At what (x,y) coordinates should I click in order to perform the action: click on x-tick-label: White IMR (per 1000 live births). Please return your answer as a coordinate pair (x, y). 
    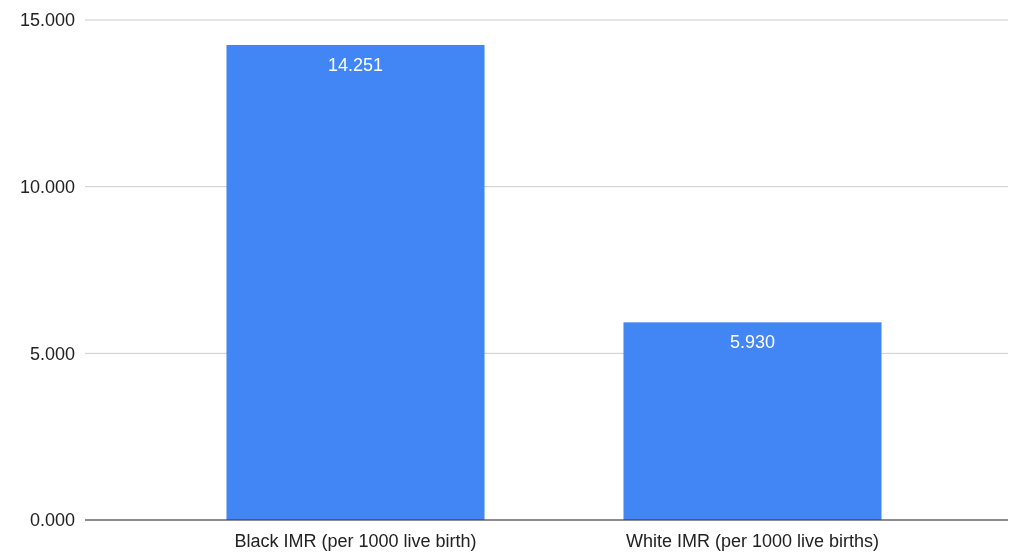
    Looking at the image, I should click on (752, 540).